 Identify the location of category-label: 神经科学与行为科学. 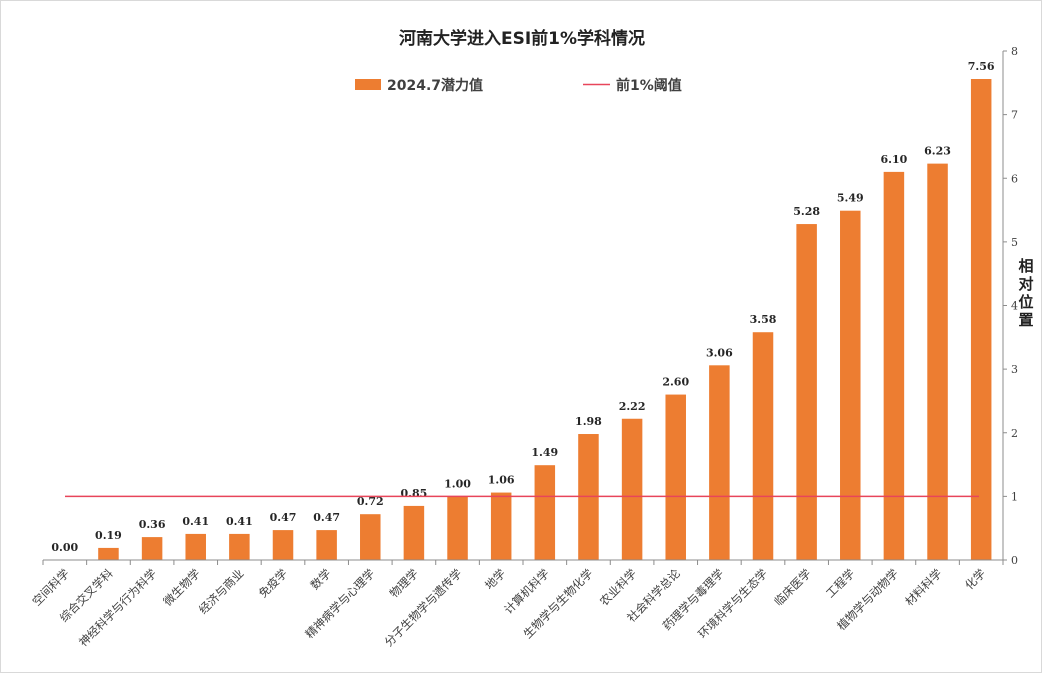
(117, 607).